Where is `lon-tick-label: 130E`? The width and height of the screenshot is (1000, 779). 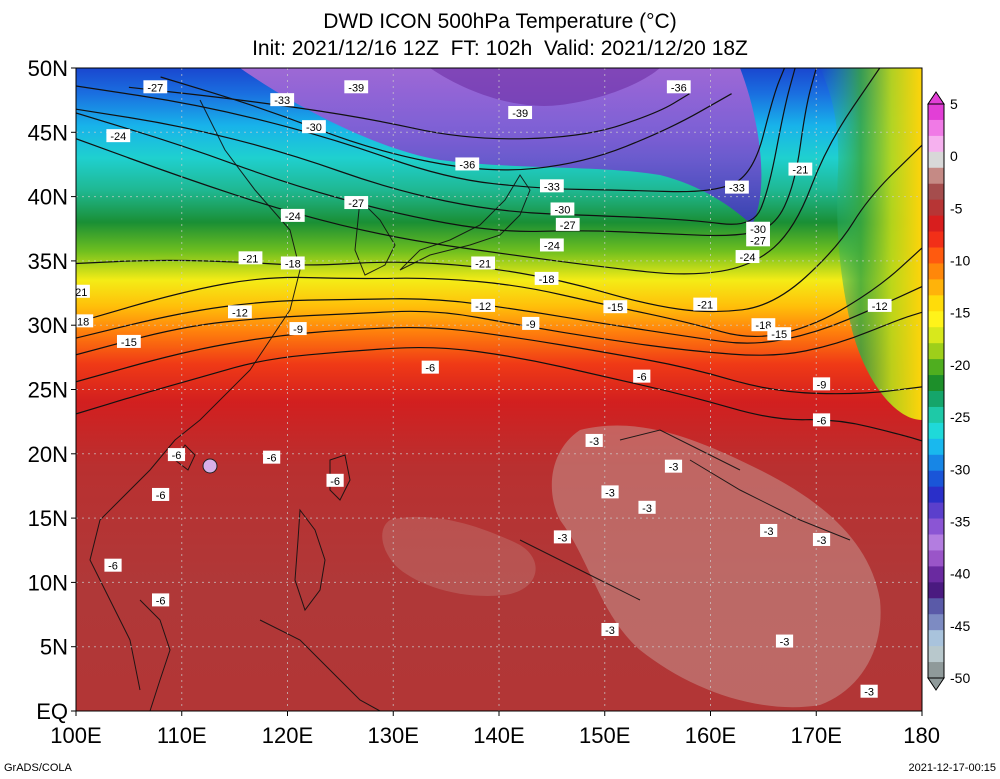
lon-tick-label: 130E is located at coordinates (393, 735).